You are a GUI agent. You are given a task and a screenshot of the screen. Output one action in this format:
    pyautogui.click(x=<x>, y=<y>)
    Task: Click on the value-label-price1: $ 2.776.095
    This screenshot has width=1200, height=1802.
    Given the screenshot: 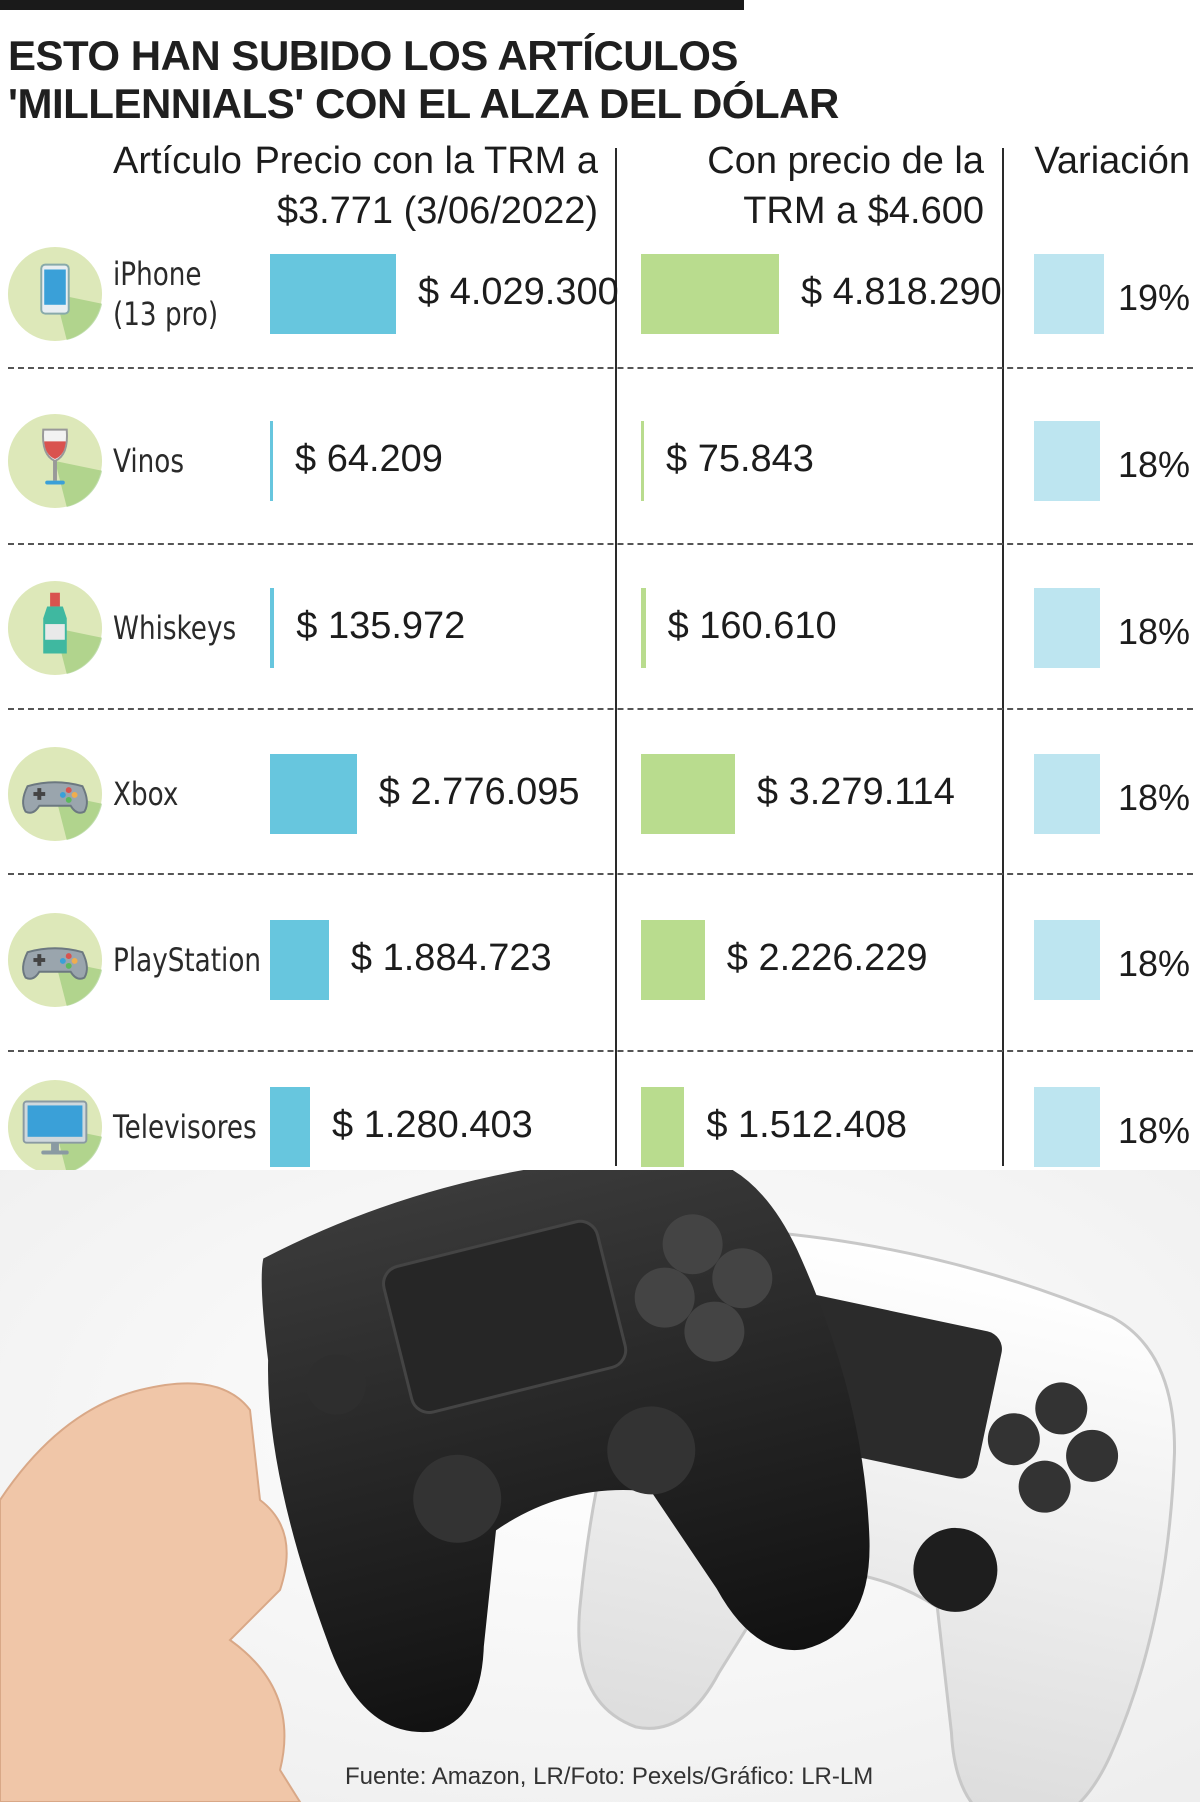 What is the action you would take?
    pyautogui.click(x=479, y=792)
    